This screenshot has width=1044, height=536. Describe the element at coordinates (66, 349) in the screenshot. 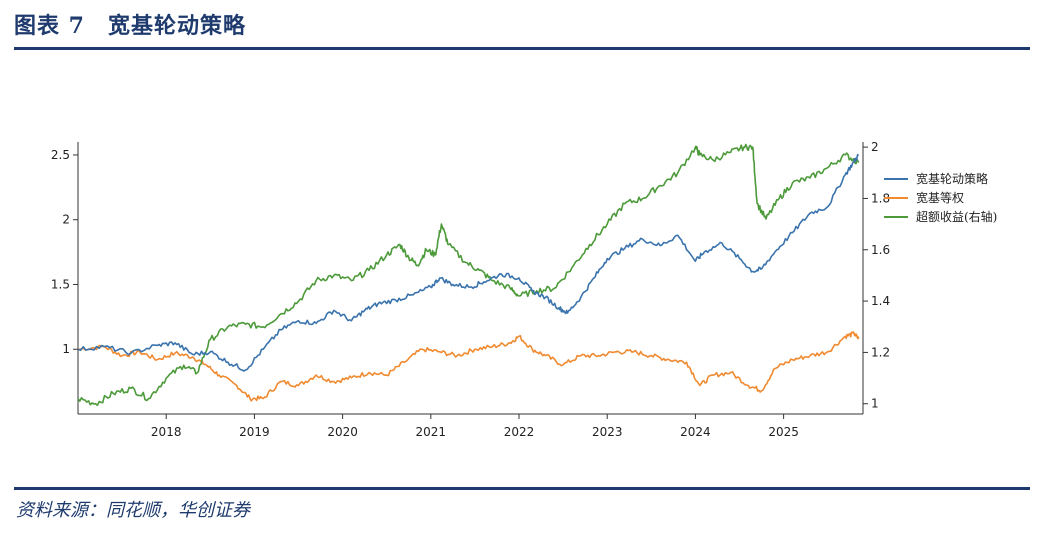

I see `y-left-tick-label: 1` at that location.